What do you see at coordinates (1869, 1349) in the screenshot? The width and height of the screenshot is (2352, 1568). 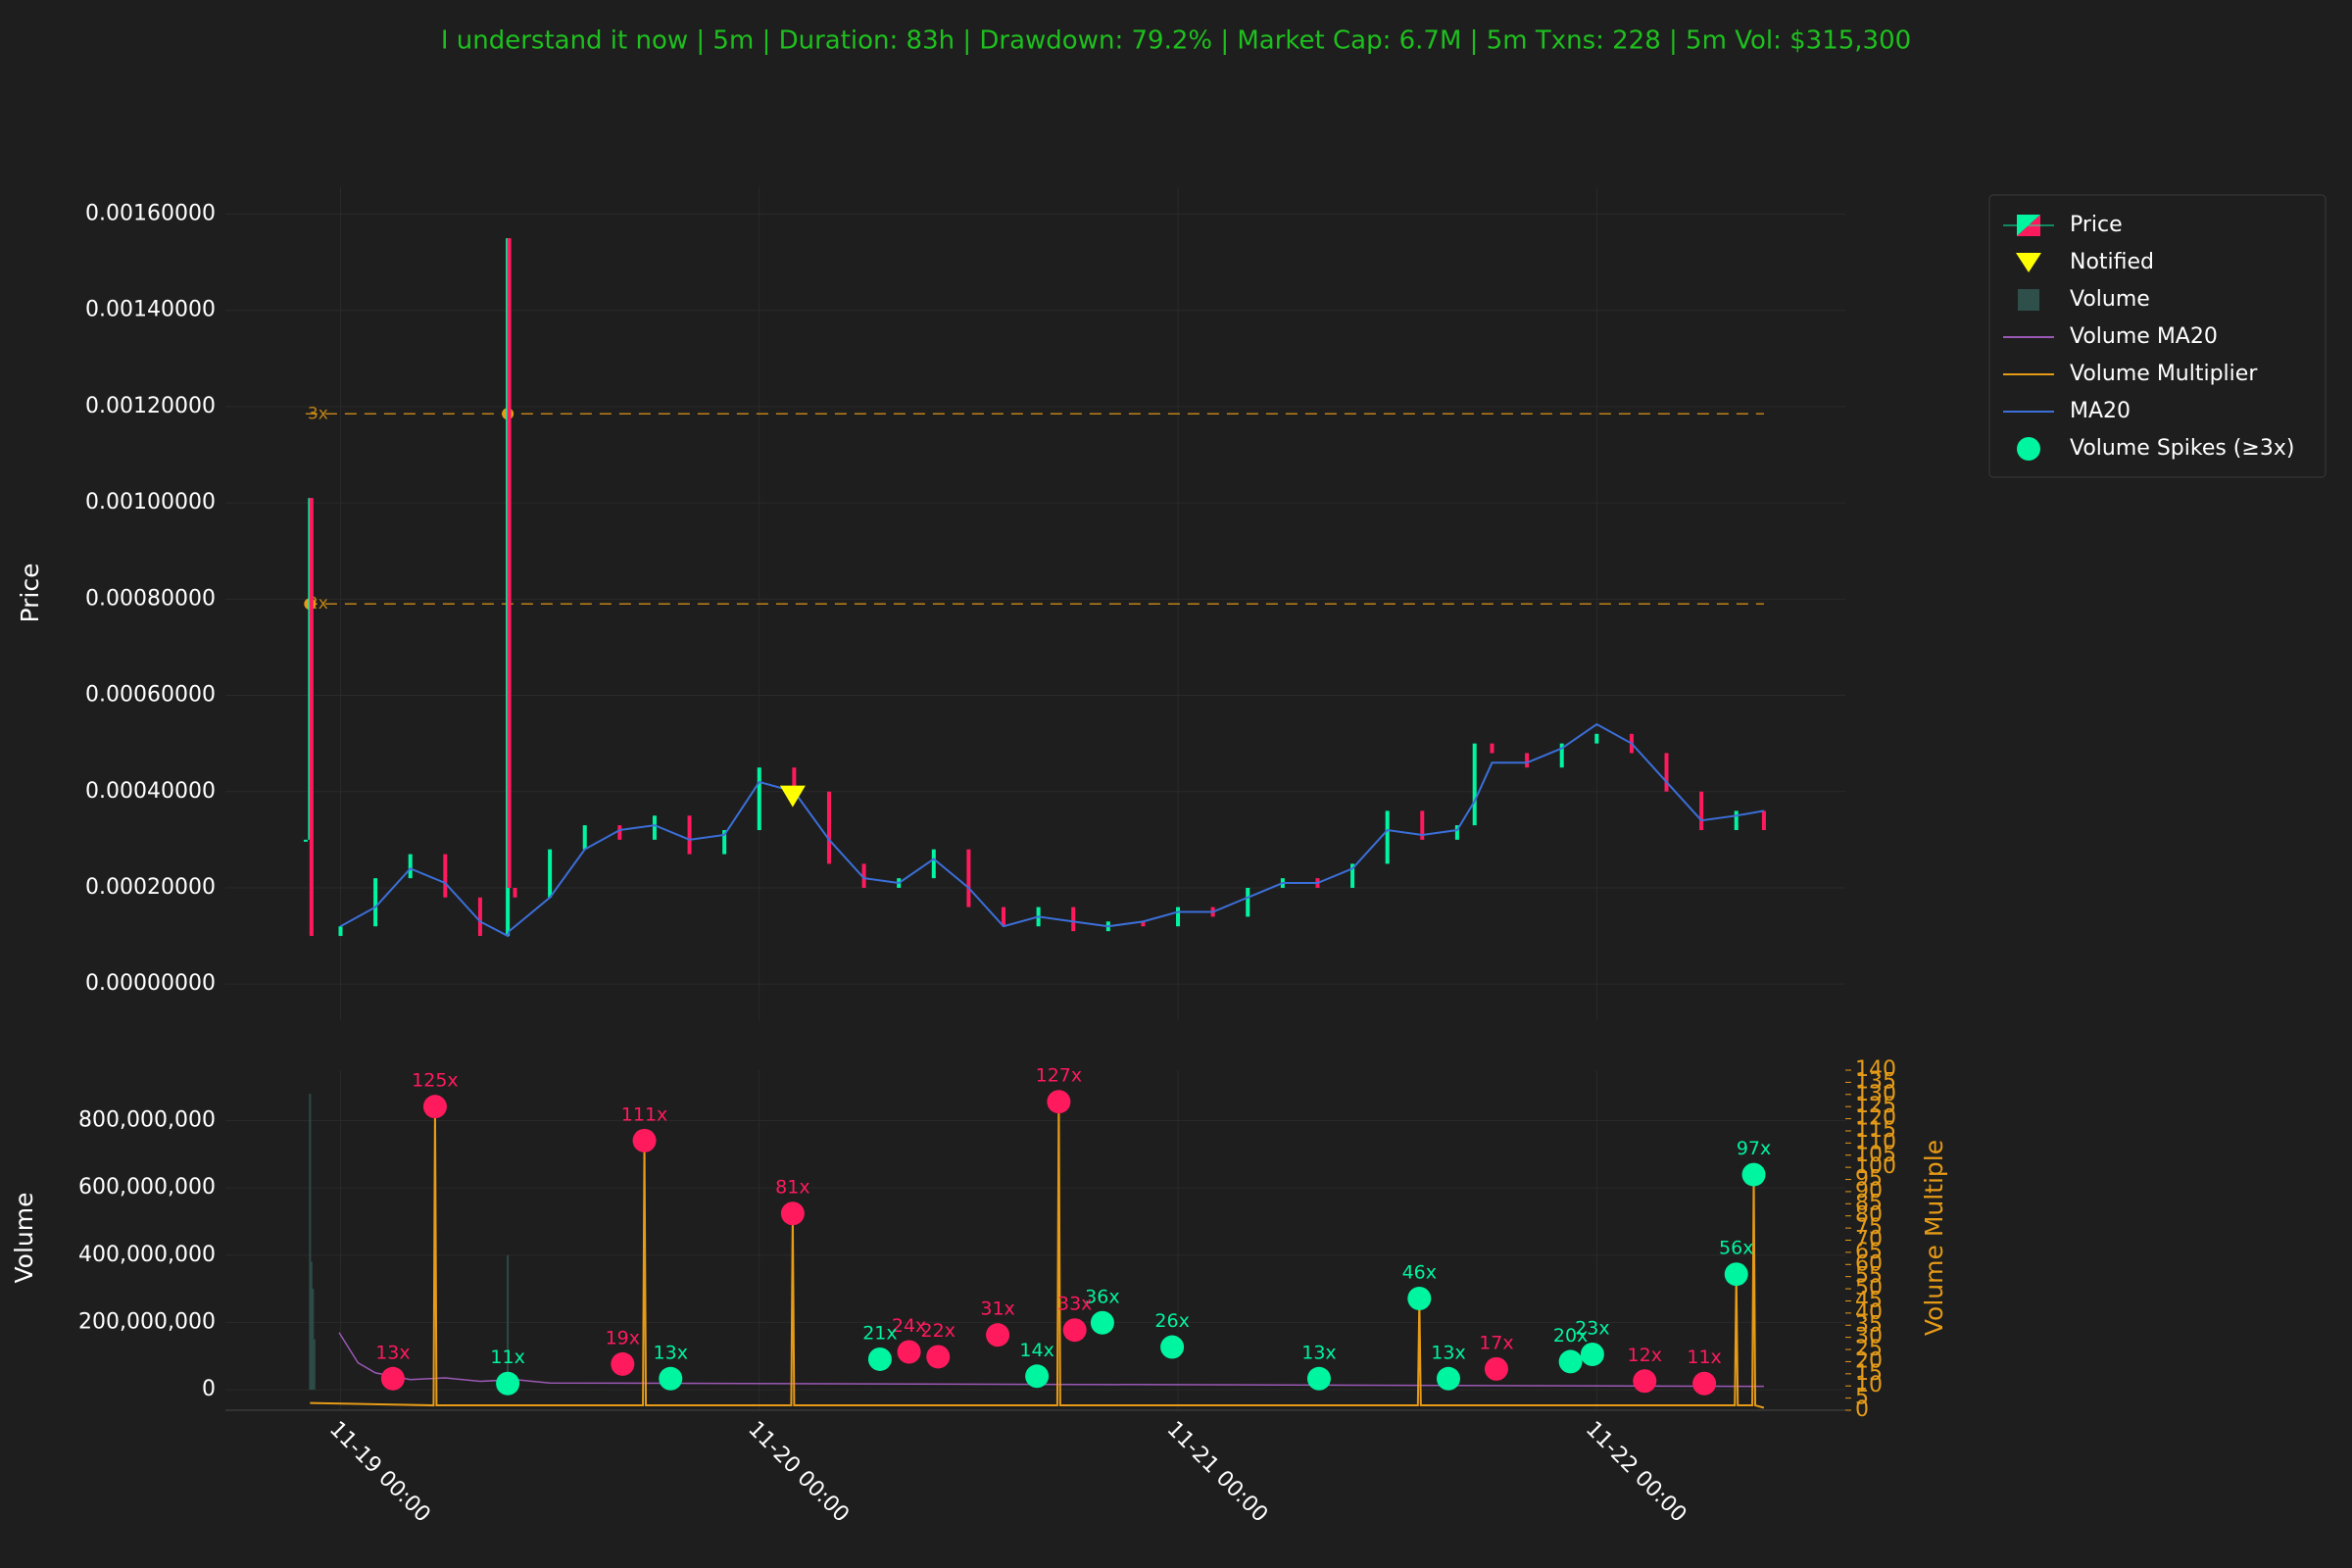 I see `y2-tick-label: 25` at bounding box center [1869, 1349].